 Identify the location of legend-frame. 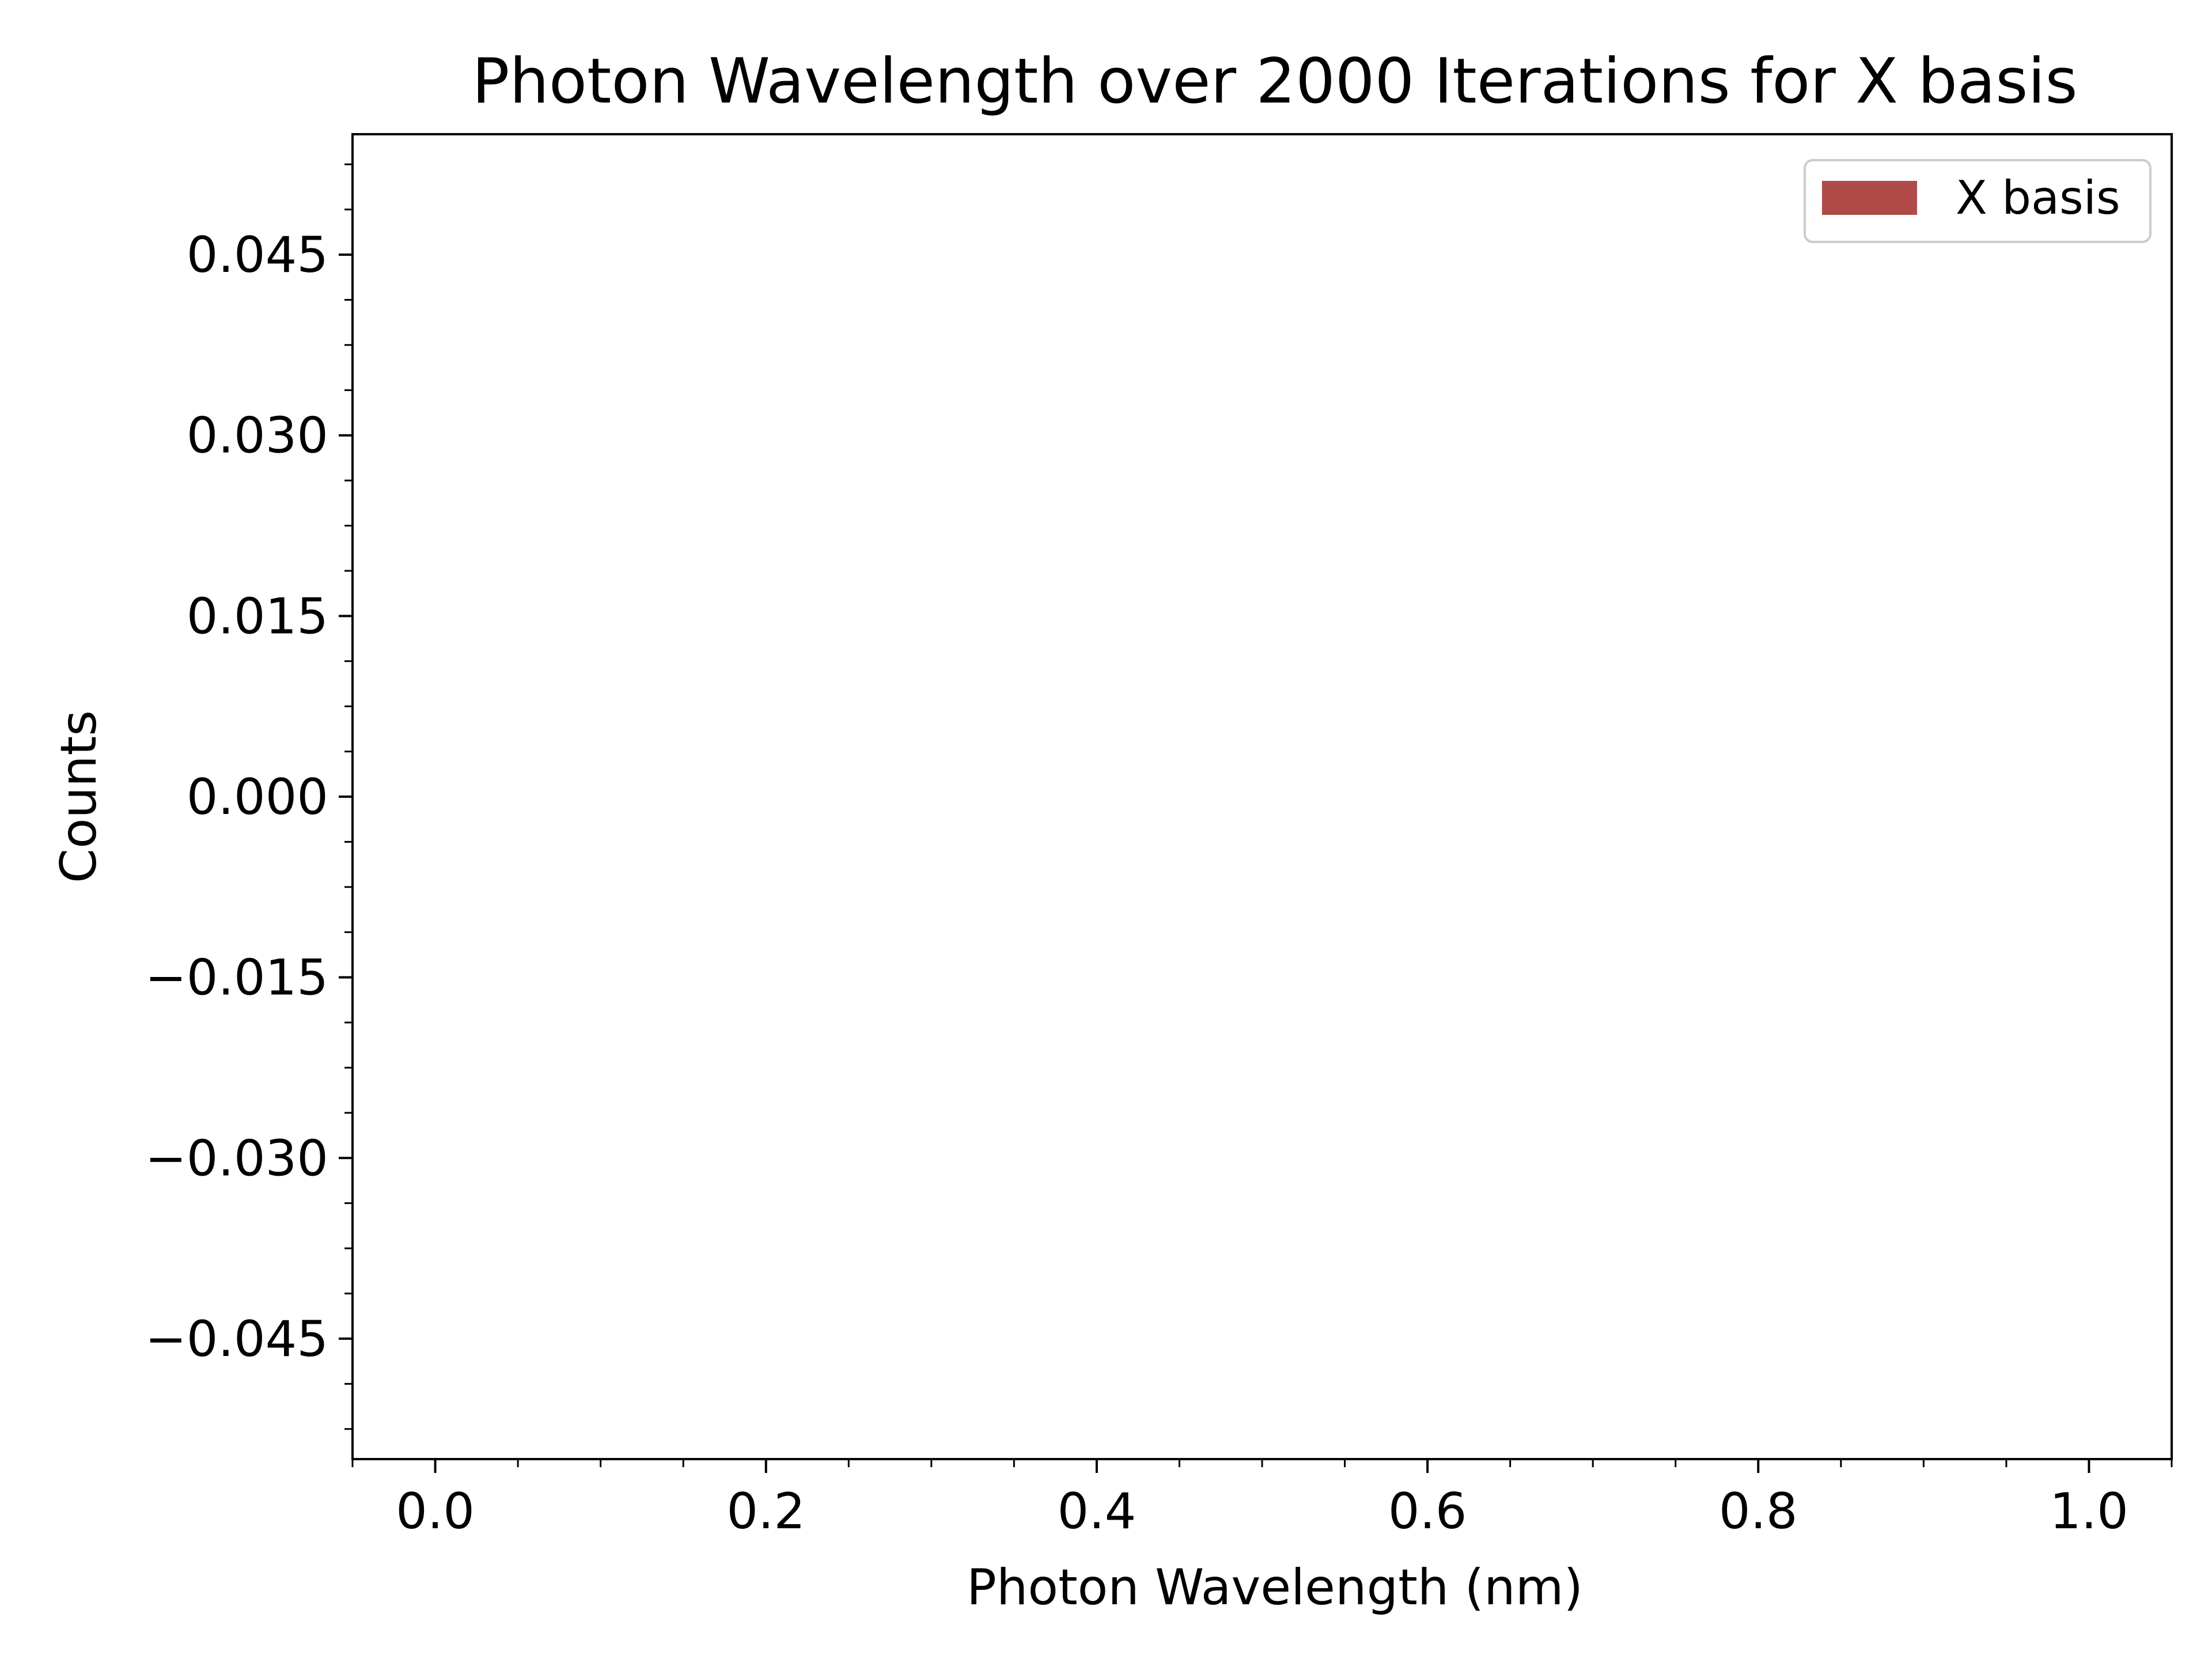
(1978, 201).